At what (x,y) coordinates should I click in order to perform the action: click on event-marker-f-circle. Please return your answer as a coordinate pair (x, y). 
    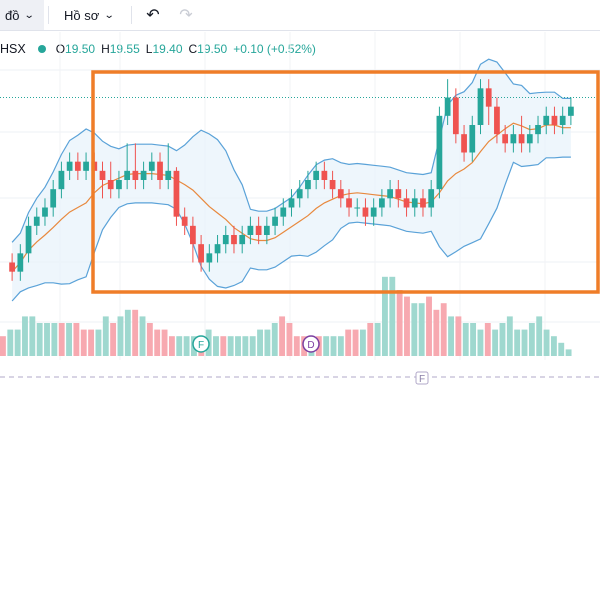
    Looking at the image, I should click on (201, 344).